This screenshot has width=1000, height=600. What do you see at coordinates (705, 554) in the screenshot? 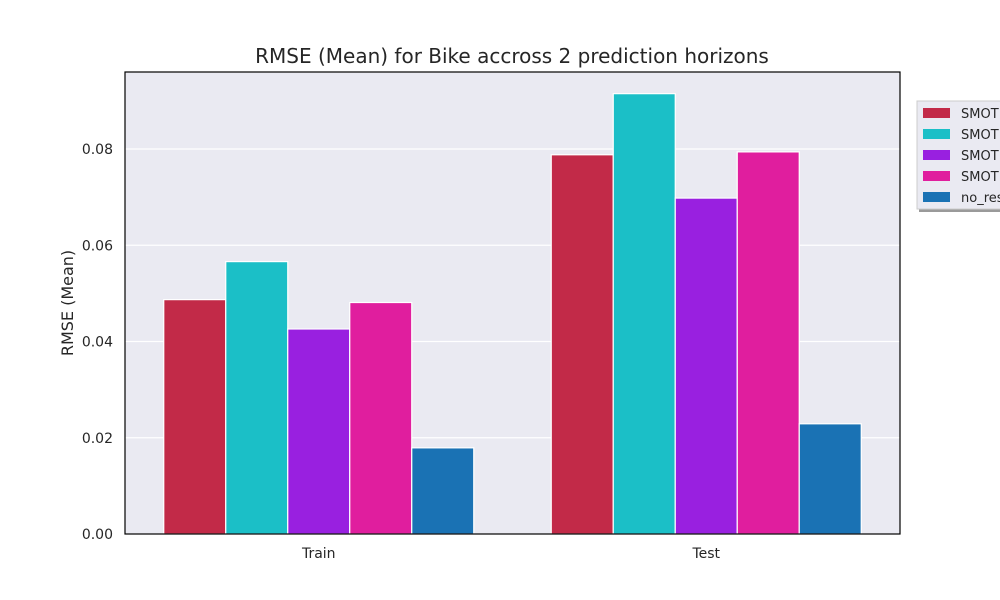
I see `x-tick-label: Test` at bounding box center [705, 554].